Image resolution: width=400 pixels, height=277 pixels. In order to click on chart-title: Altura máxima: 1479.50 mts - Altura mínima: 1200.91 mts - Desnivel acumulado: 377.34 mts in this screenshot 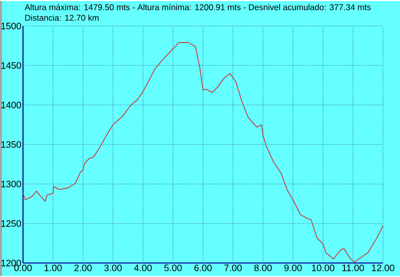, I will do `click(197, 7)`.